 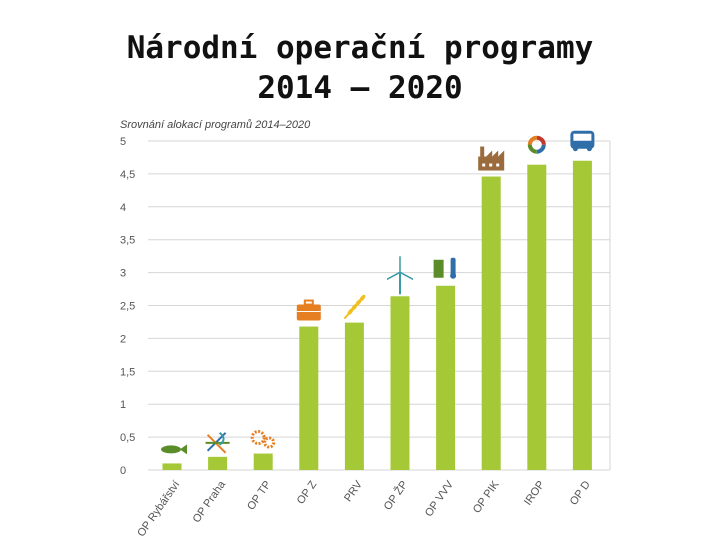 I want to click on fish-icon, so click(x=174, y=449).